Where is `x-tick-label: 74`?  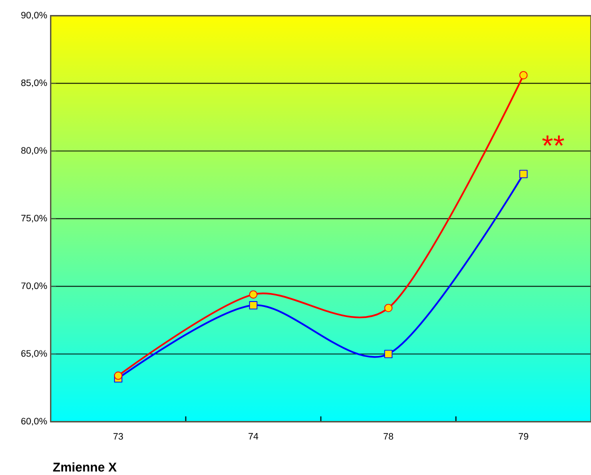
x-tick-label: 74 is located at coordinates (253, 436).